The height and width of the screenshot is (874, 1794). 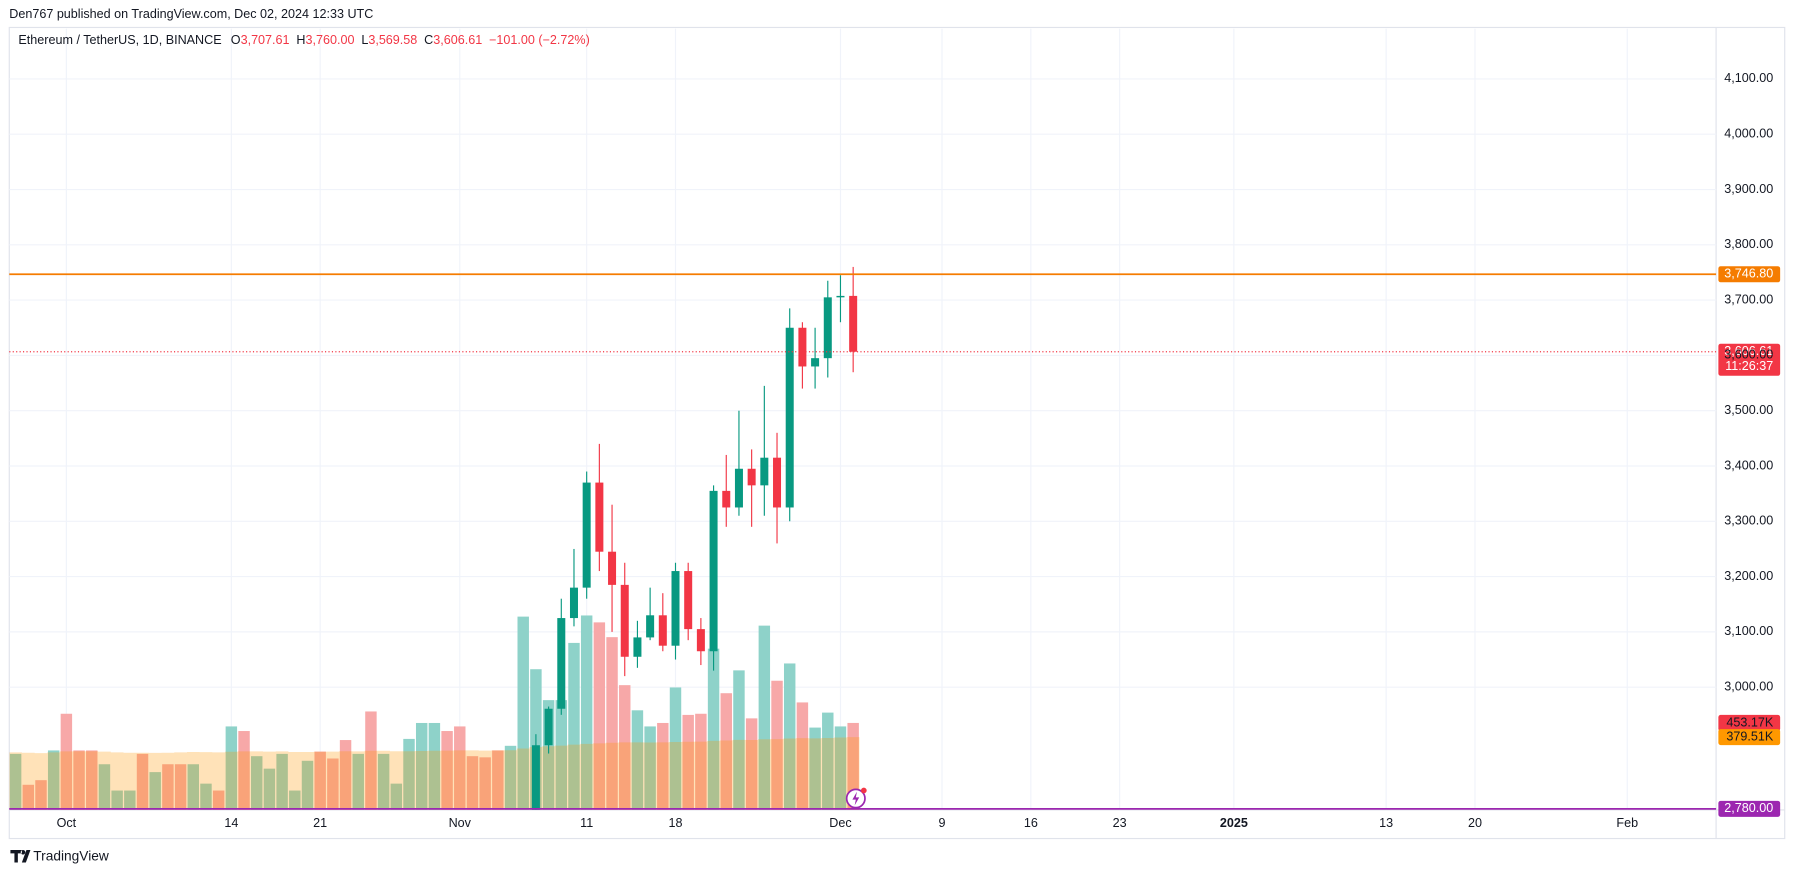 What do you see at coordinates (1749, 366) in the screenshot?
I see `countdown-label: 11:26:37` at bounding box center [1749, 366].